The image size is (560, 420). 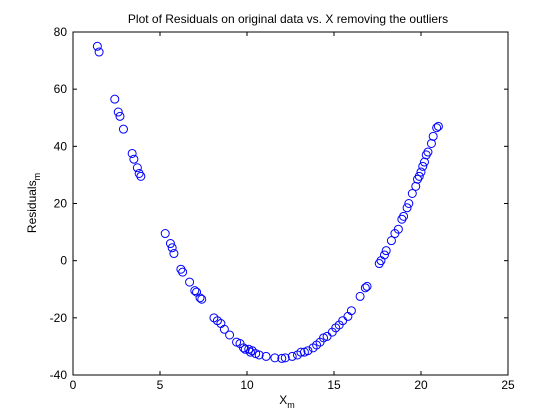 What do you see at coordinates (63, 261) in the screenshot?
I see `y-tick-label: 0` at bounding box center [63, 261].